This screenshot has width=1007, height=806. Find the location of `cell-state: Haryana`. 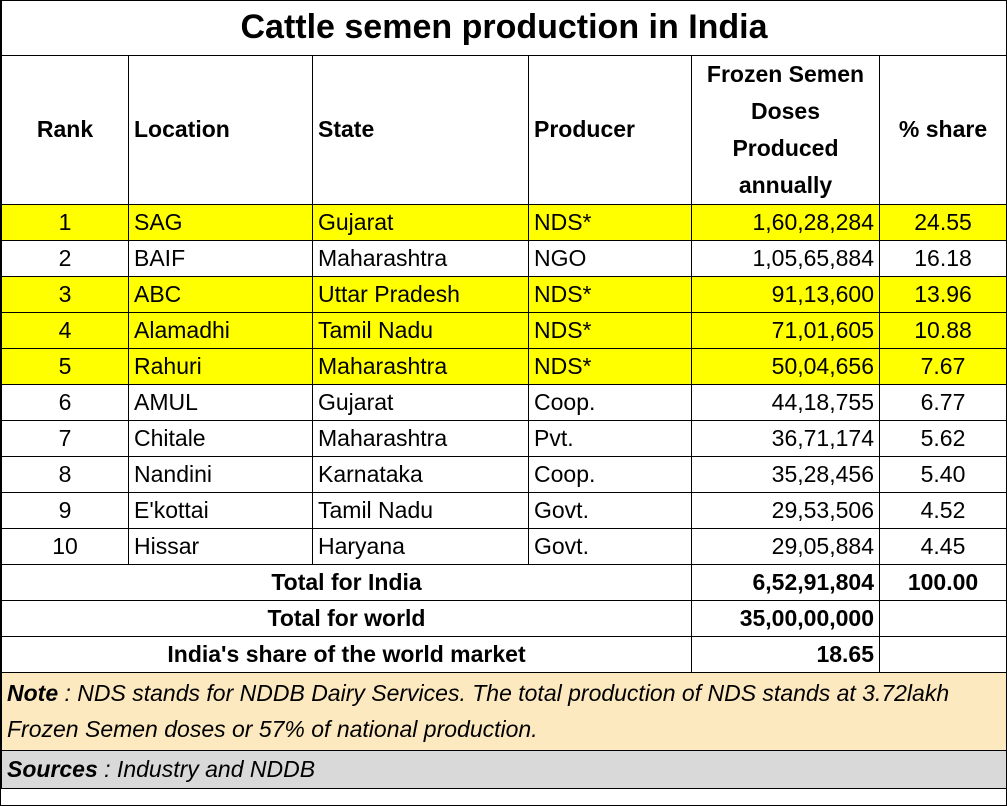

cell-state: Haryana is located at coordinates (420, 546).